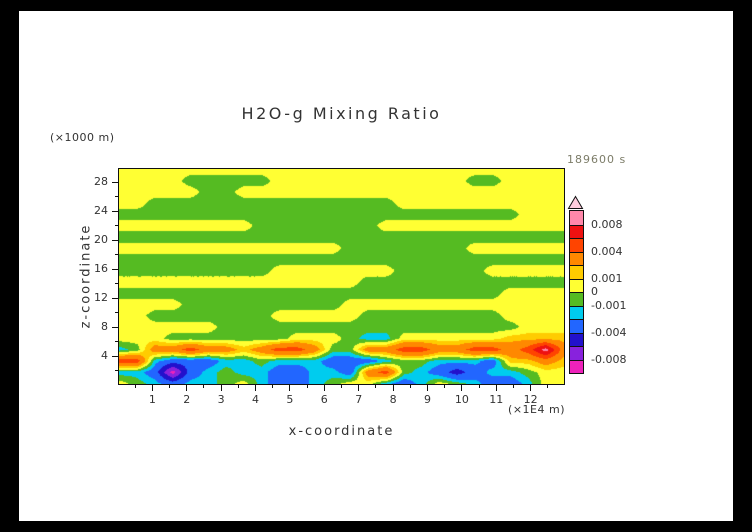 This screenshot has width=752, height=532. Describe the element at coordinates (427, 399) in the screenshot. I see `x-tick-label: 9` at that location.